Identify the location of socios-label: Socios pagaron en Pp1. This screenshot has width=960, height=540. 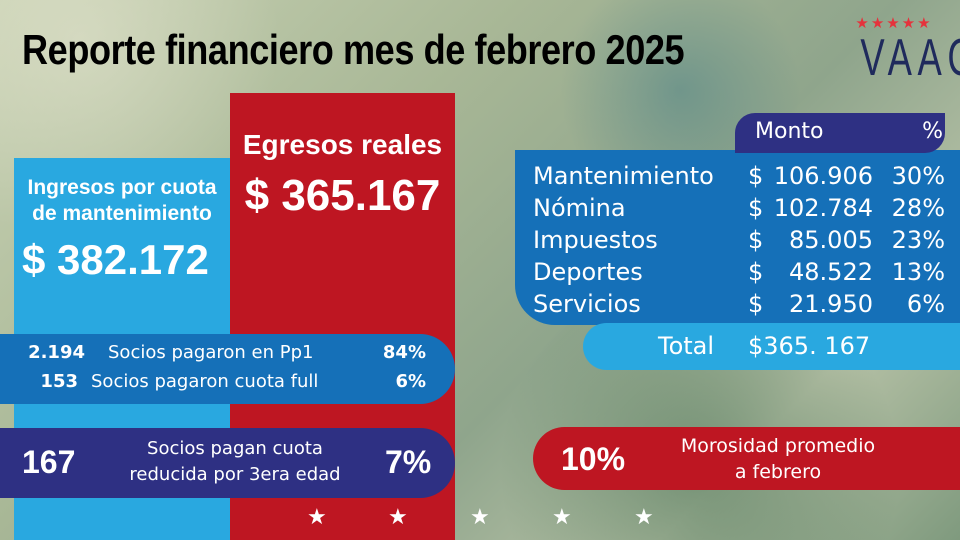
(211, 352).